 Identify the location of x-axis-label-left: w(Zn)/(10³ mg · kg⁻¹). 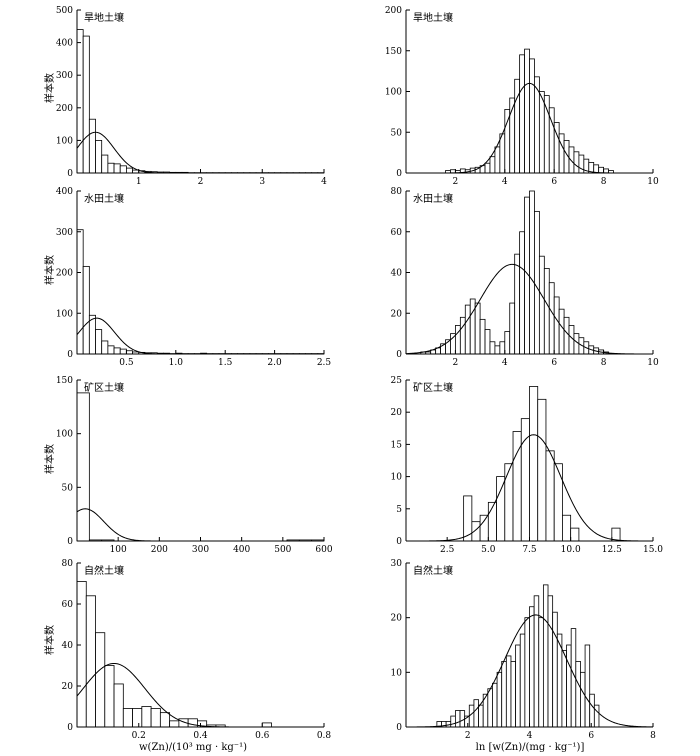
(193, 747).